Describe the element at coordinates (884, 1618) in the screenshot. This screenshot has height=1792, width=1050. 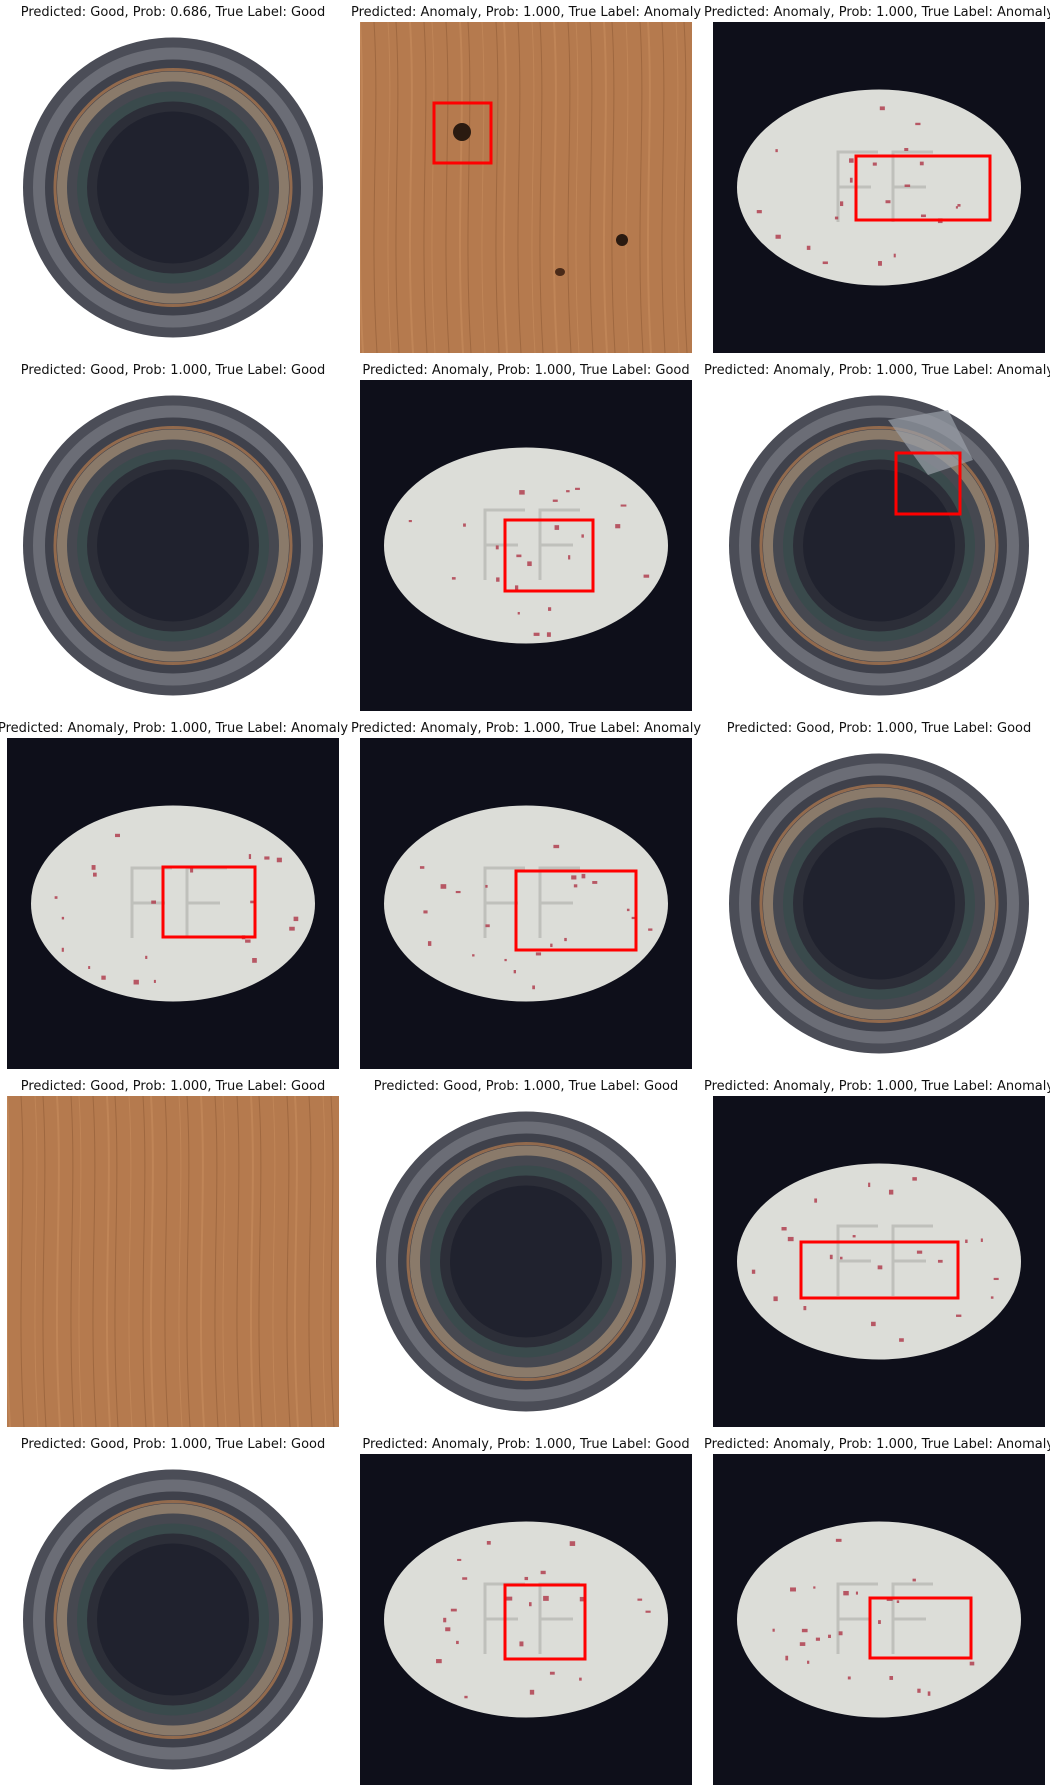
I see `pill-emboss` at that location.